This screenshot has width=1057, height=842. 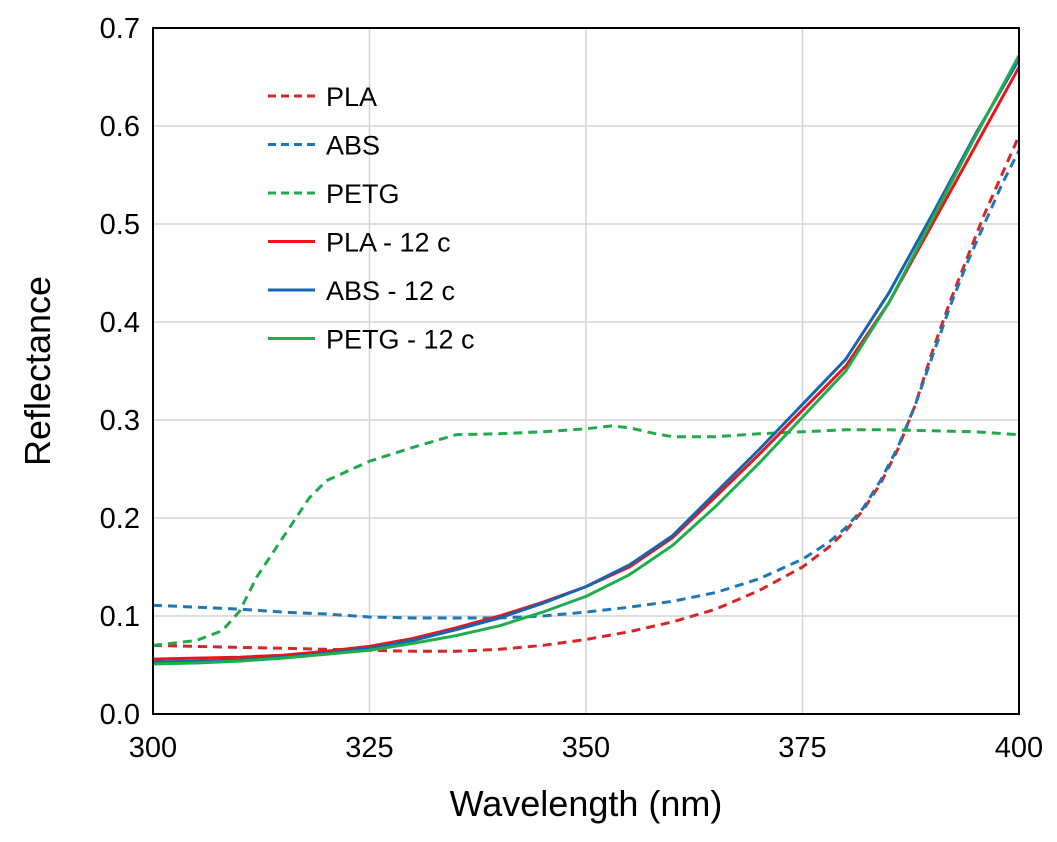 What do you see at coordinates (120, 421) in the screenshot?
I see `y-tick-label: 0.3` at bounding box center [120, 421].